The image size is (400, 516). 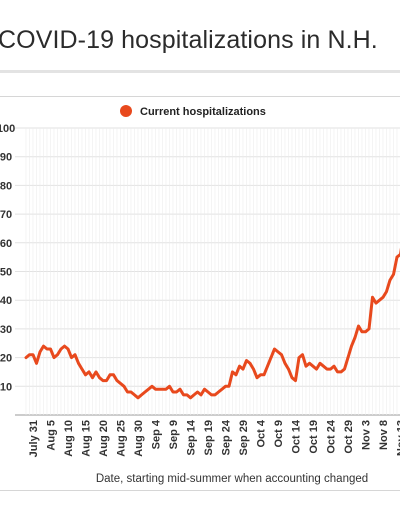 I want to click on legend-marker, so click(x=126, y=111).